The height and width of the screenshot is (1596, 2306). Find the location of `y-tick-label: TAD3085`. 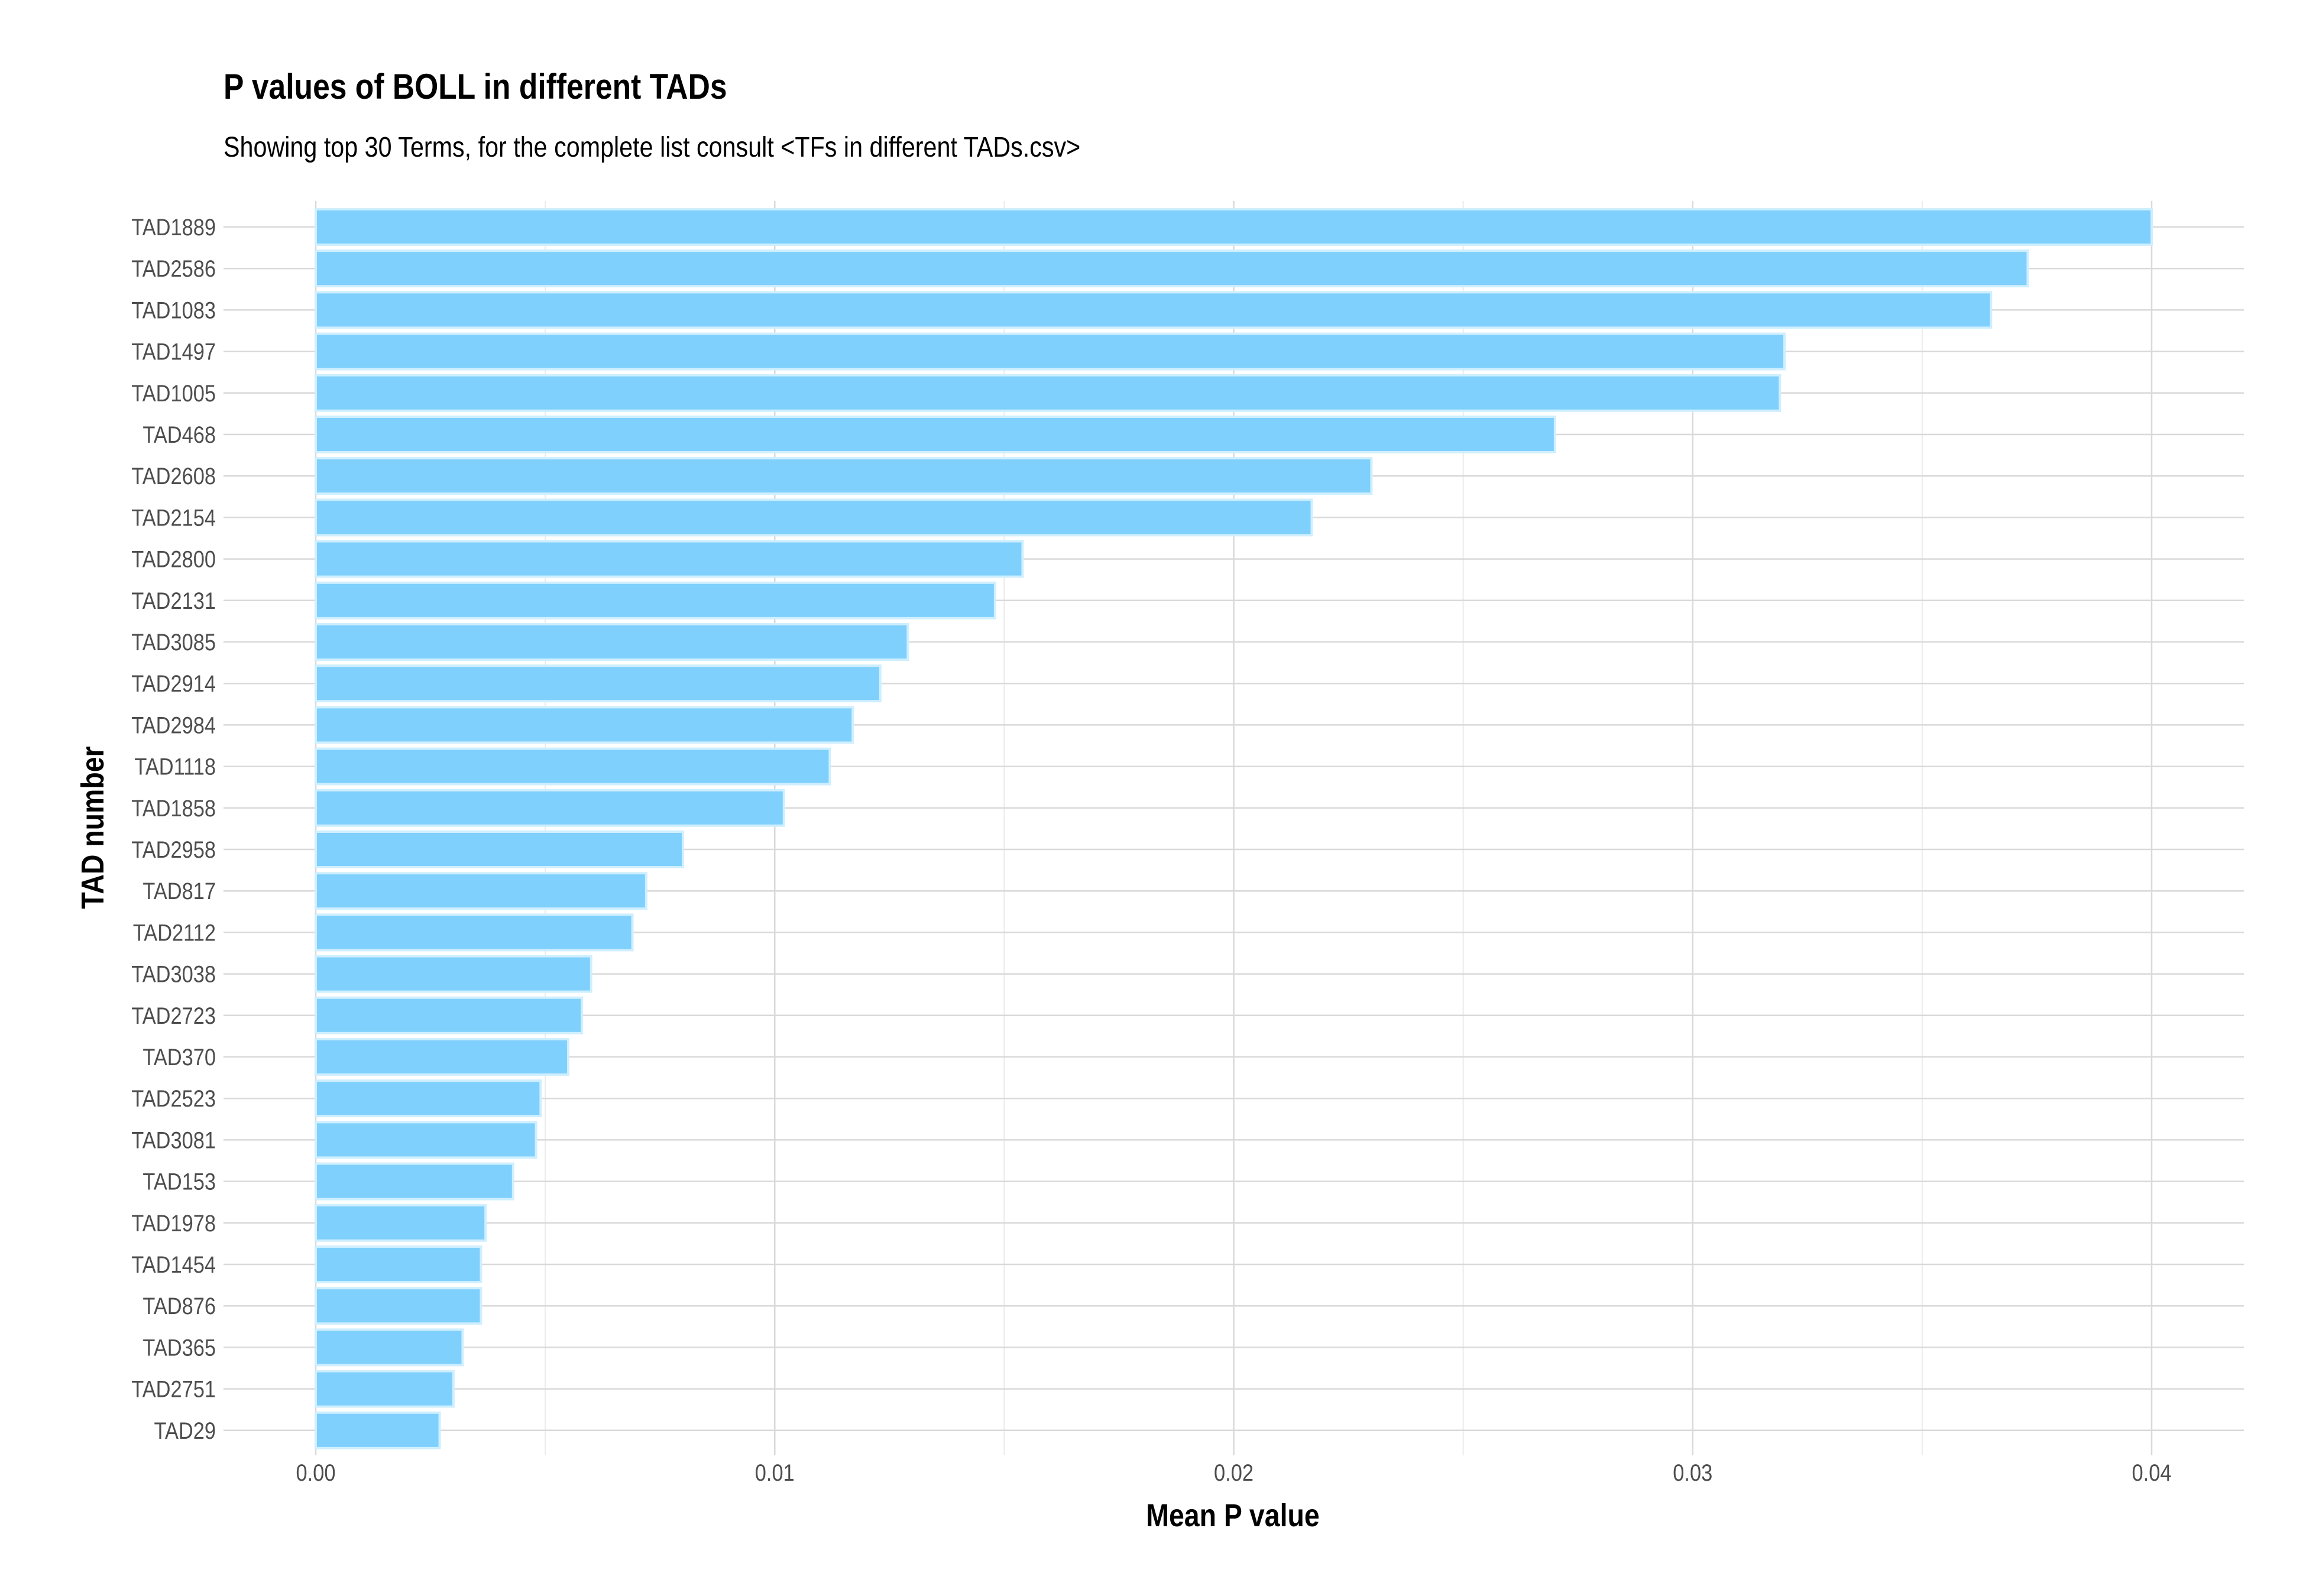

y-tick-label: TAD3085 is located at coordinates (173, 642).